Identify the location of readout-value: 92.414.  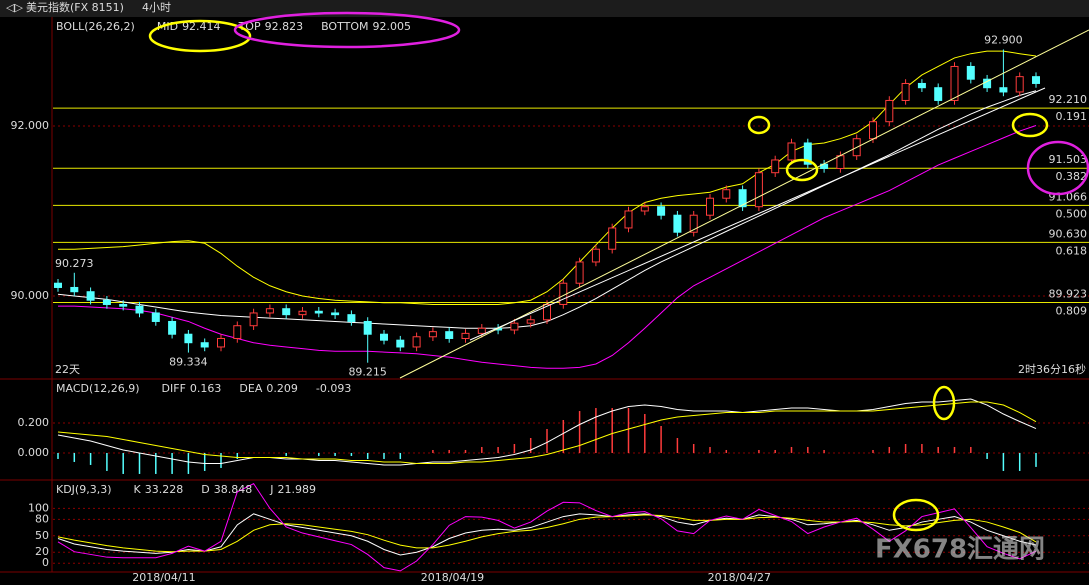
(201, 26).